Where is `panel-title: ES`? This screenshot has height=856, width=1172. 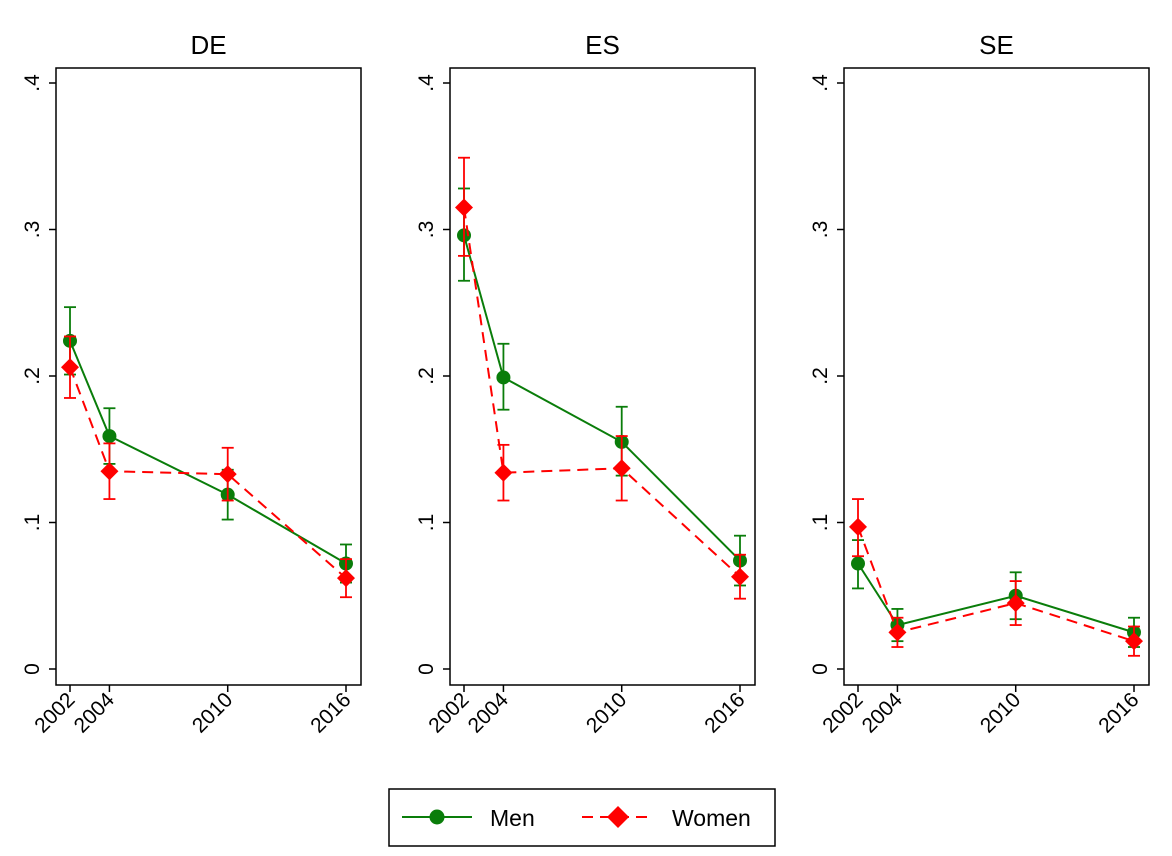 panel-title: ES is located at coordinates (602, 45).